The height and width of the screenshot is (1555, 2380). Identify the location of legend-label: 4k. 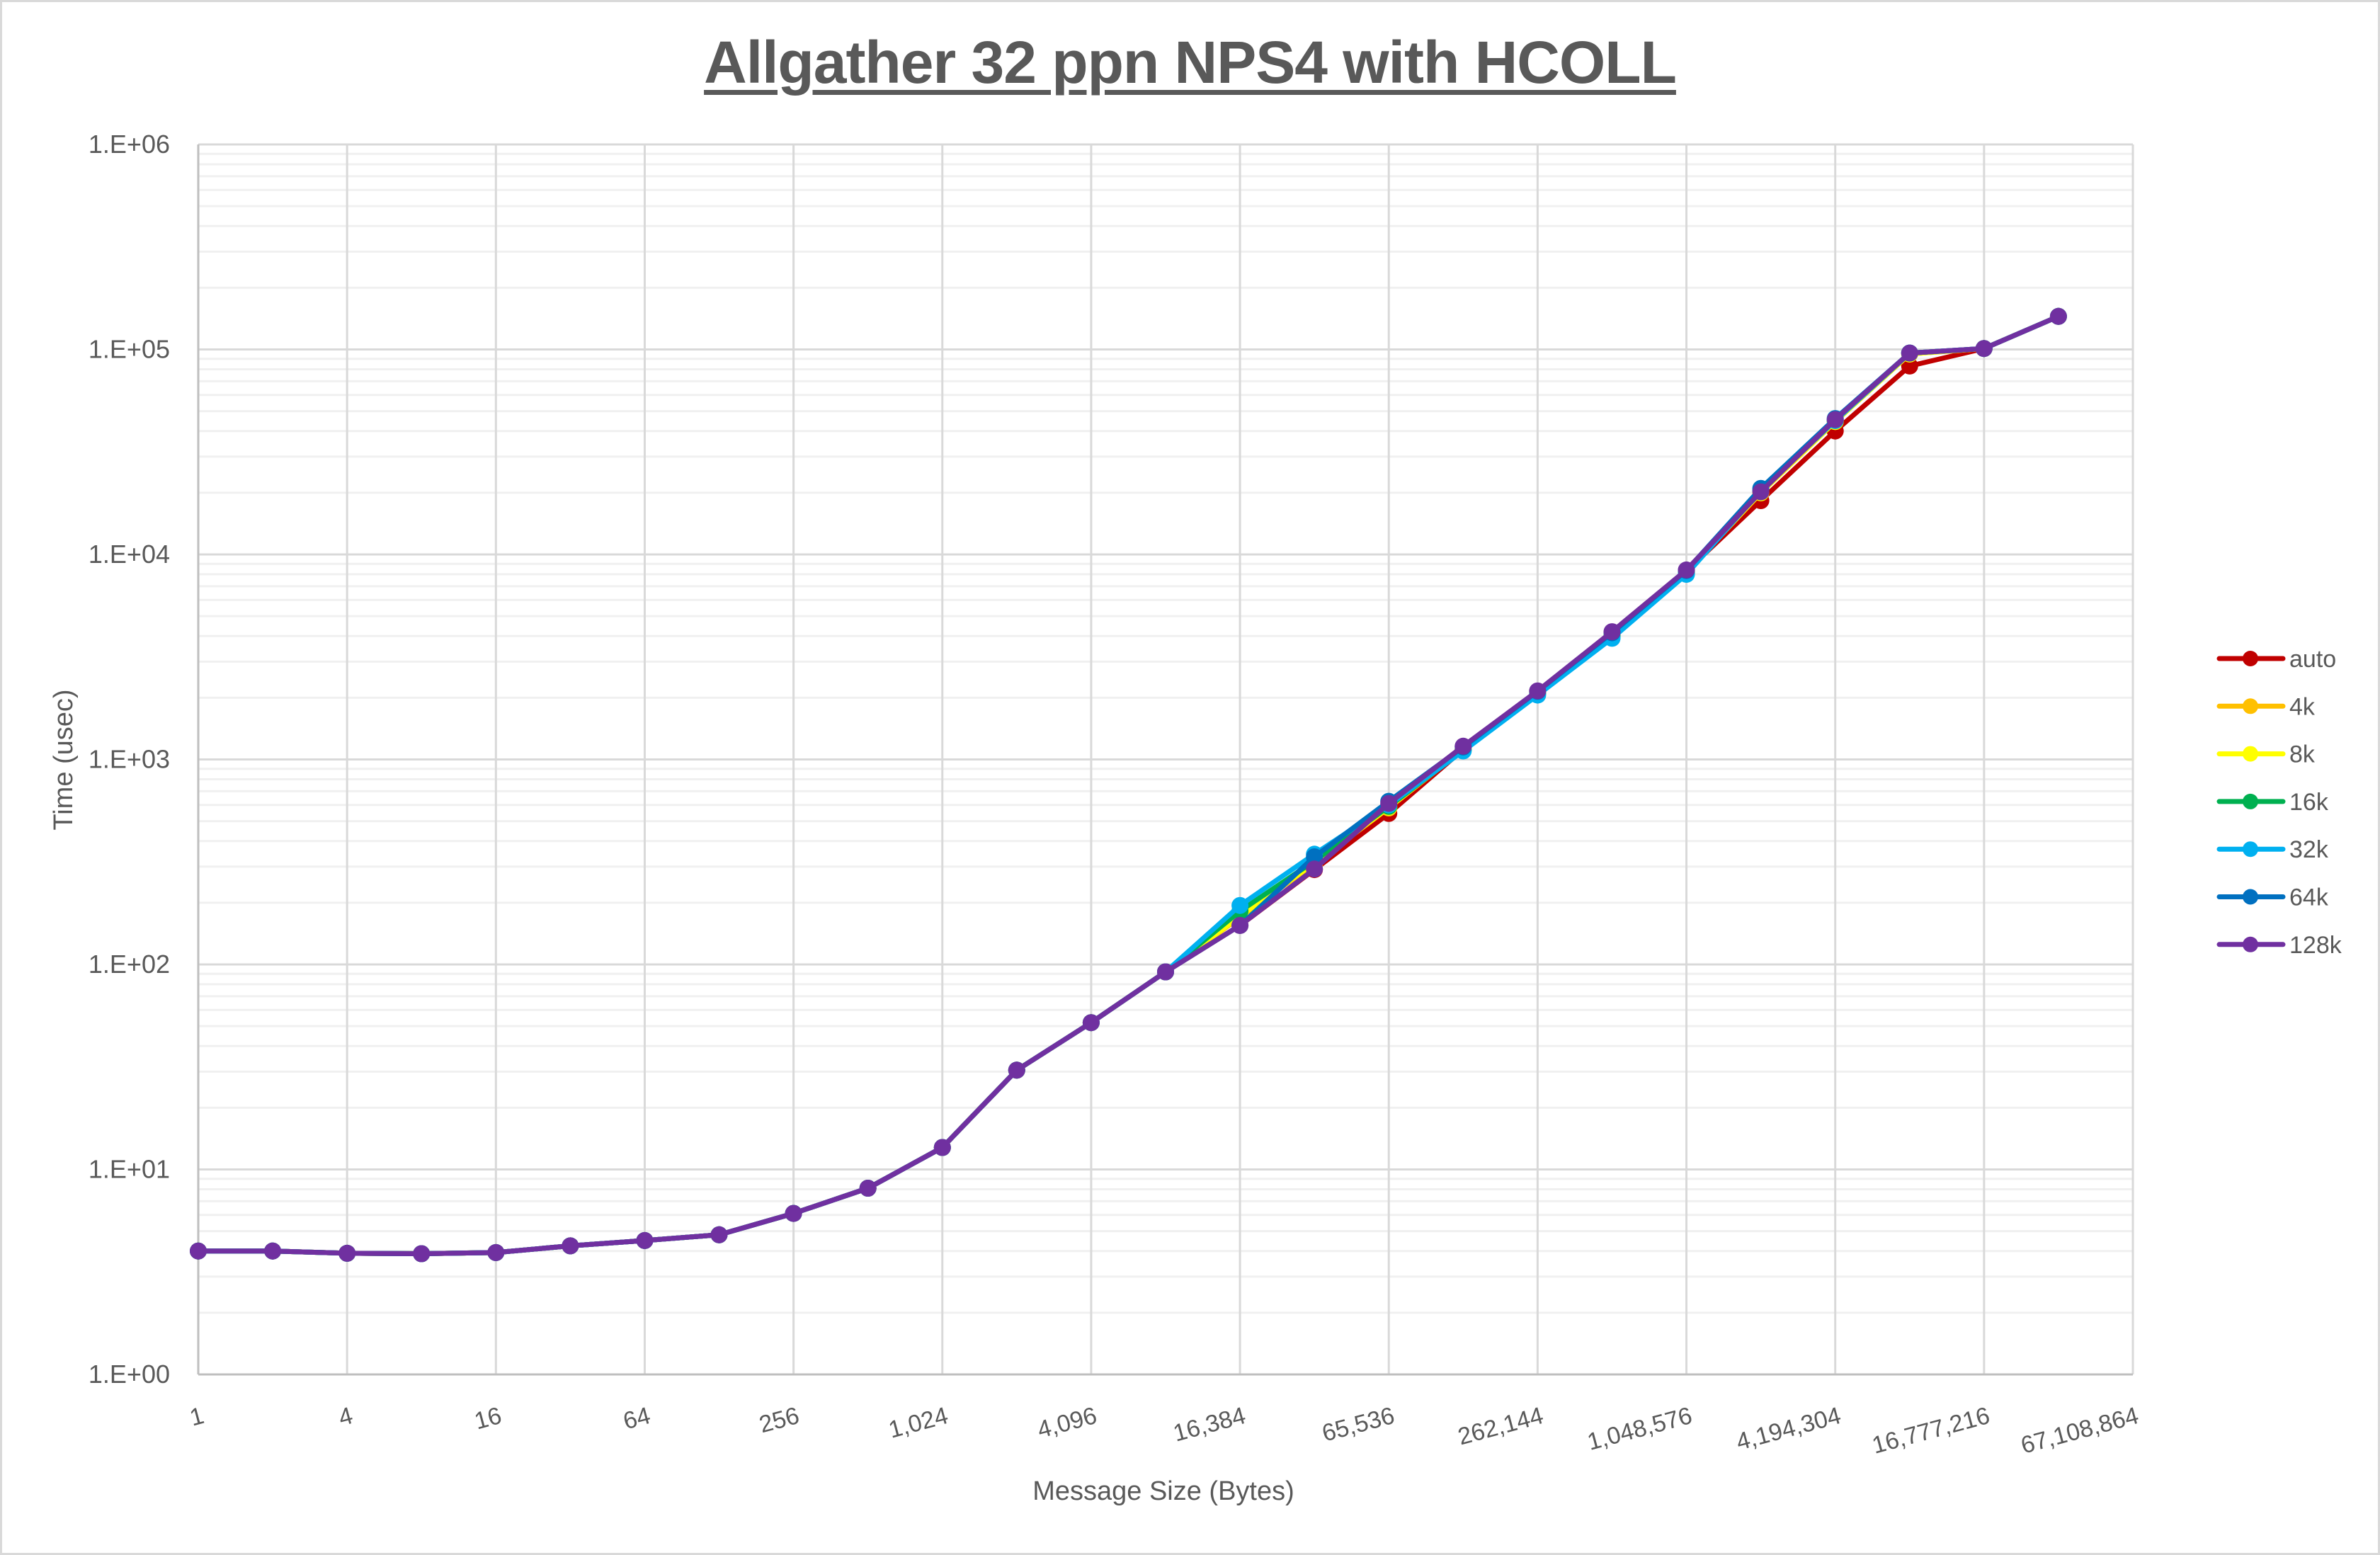
(2302, 706).